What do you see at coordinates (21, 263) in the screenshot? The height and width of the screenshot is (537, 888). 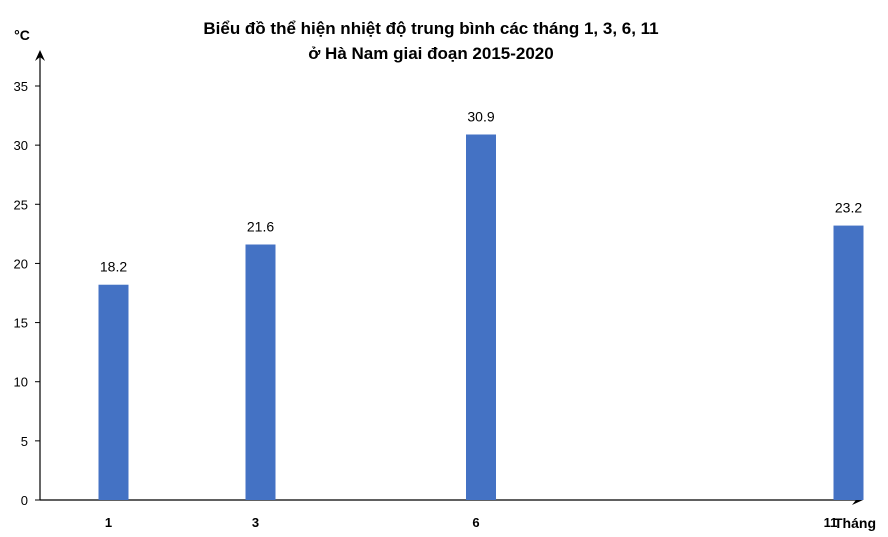 I see `y-tick-label: 20` at bounding box center [21, 263].